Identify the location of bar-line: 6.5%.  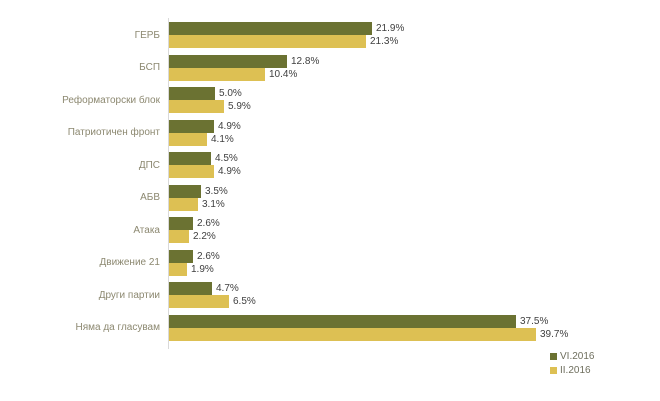
(212, 301).